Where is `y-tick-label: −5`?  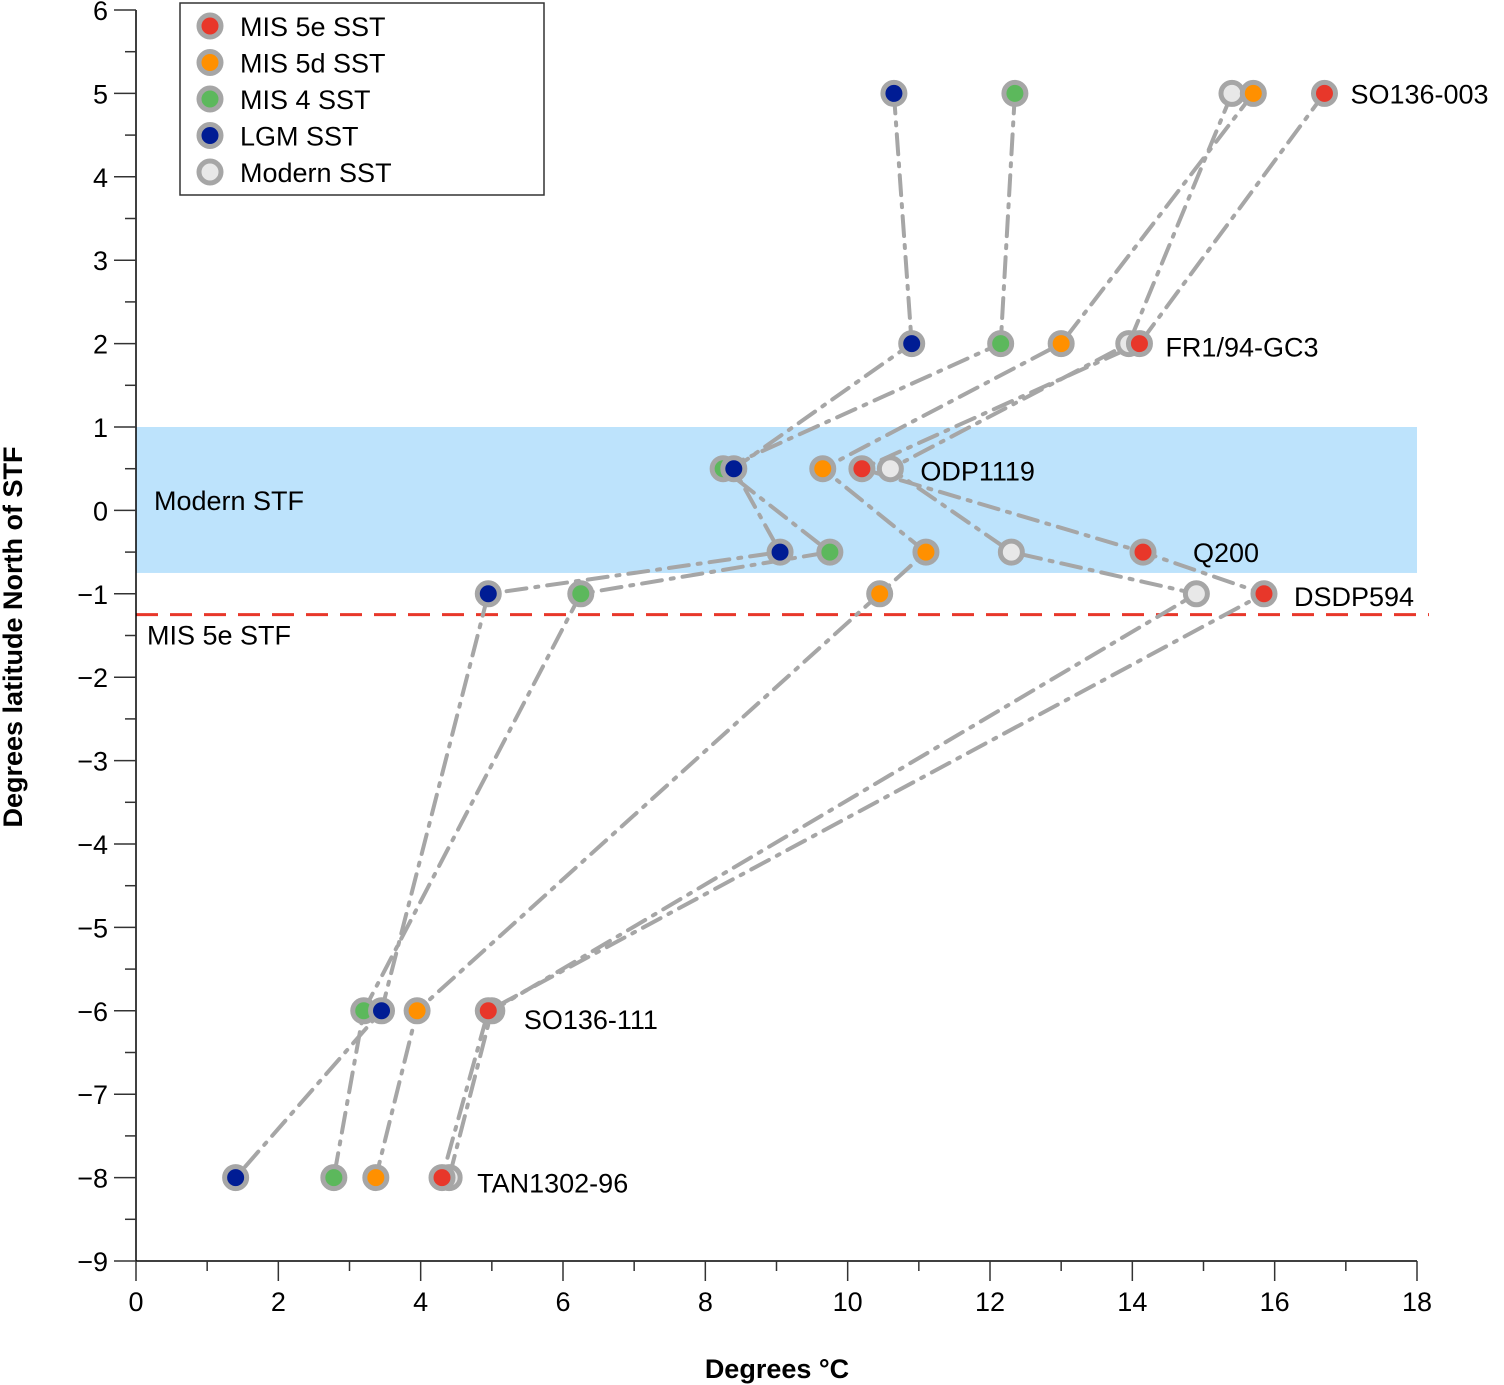
y-tick-label: −5 is located at coordinates (92, 928).